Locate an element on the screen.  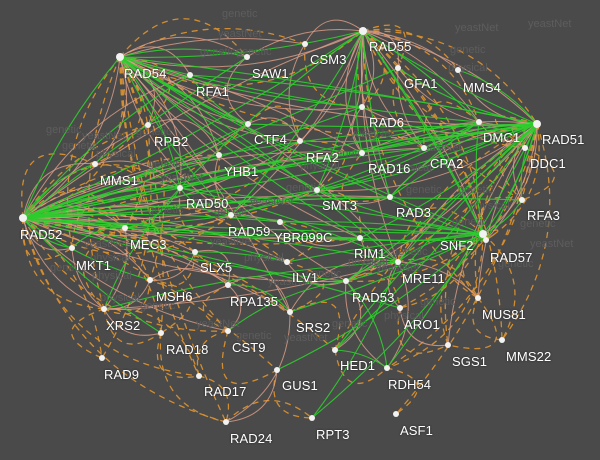
node-saw1 is located at coordinates (247, 57).